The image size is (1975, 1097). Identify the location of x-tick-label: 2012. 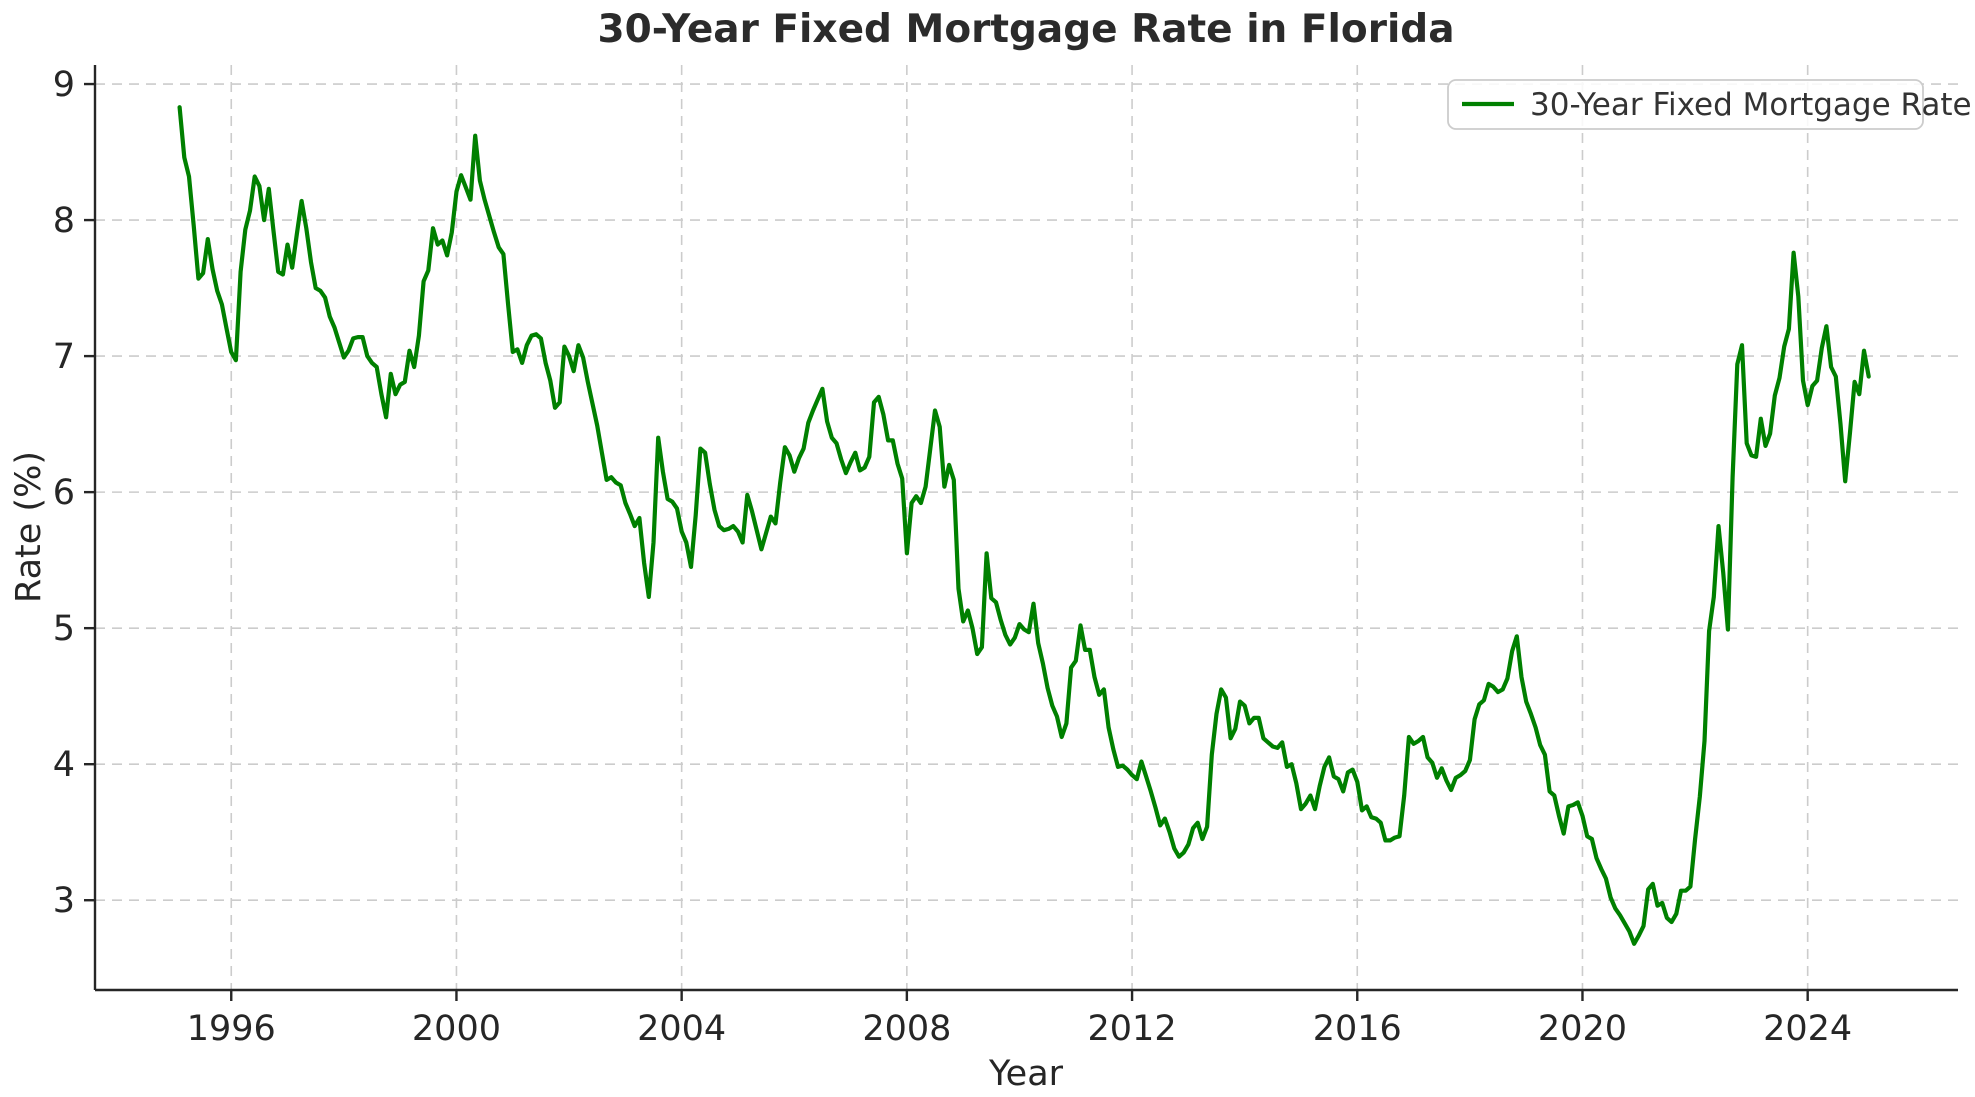
(1132, 1029).